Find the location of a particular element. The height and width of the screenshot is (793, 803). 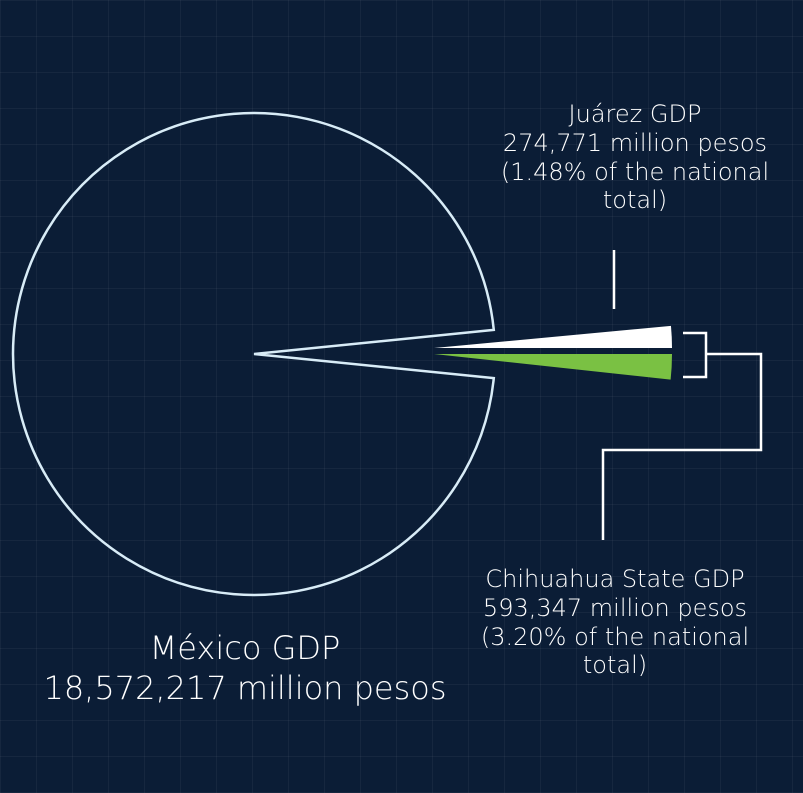

pie-slice-juarez is located at coordinates (553, 336).